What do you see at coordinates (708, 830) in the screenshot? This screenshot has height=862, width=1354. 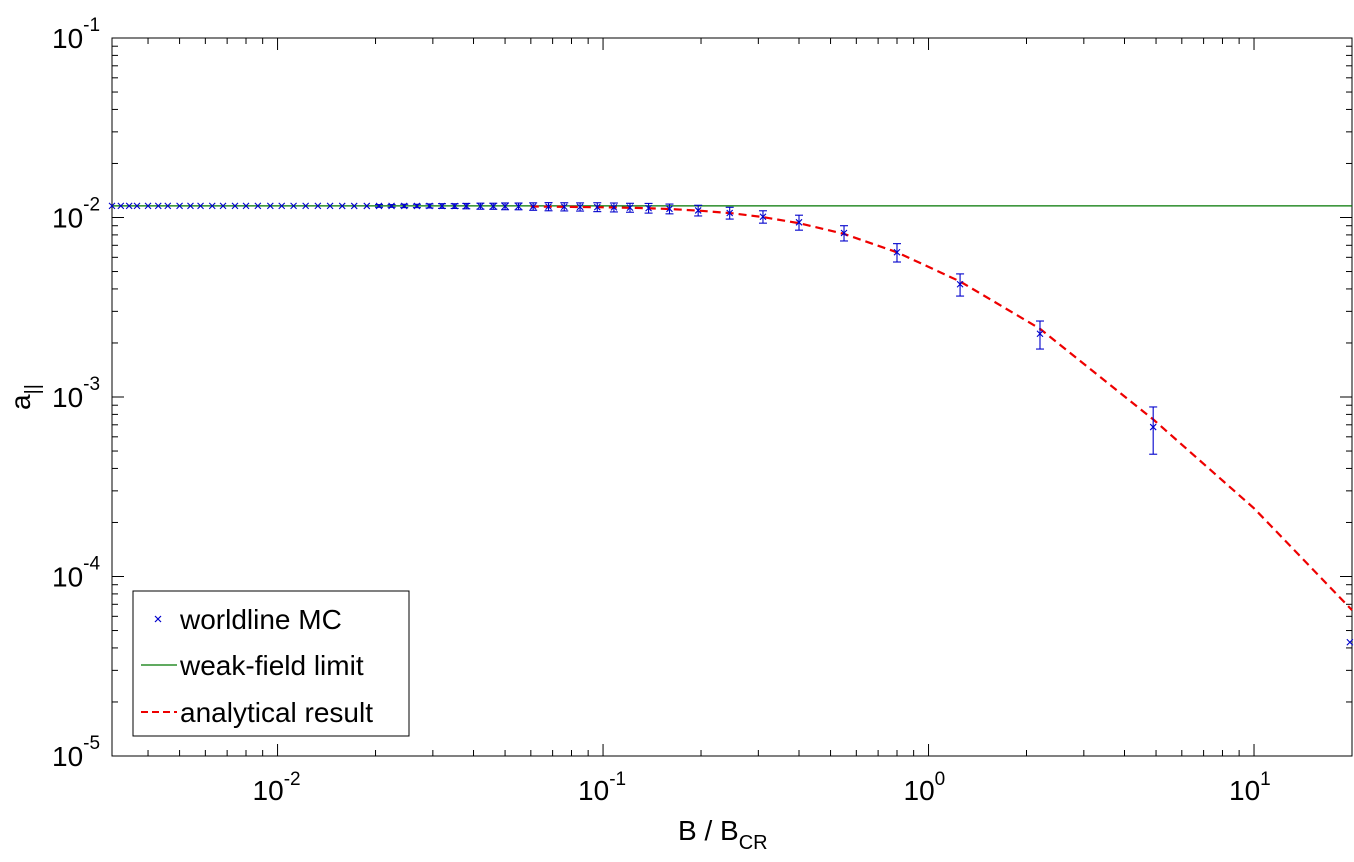 I see `x-axis-title-main: B / B` at bounding box center [708, 830].